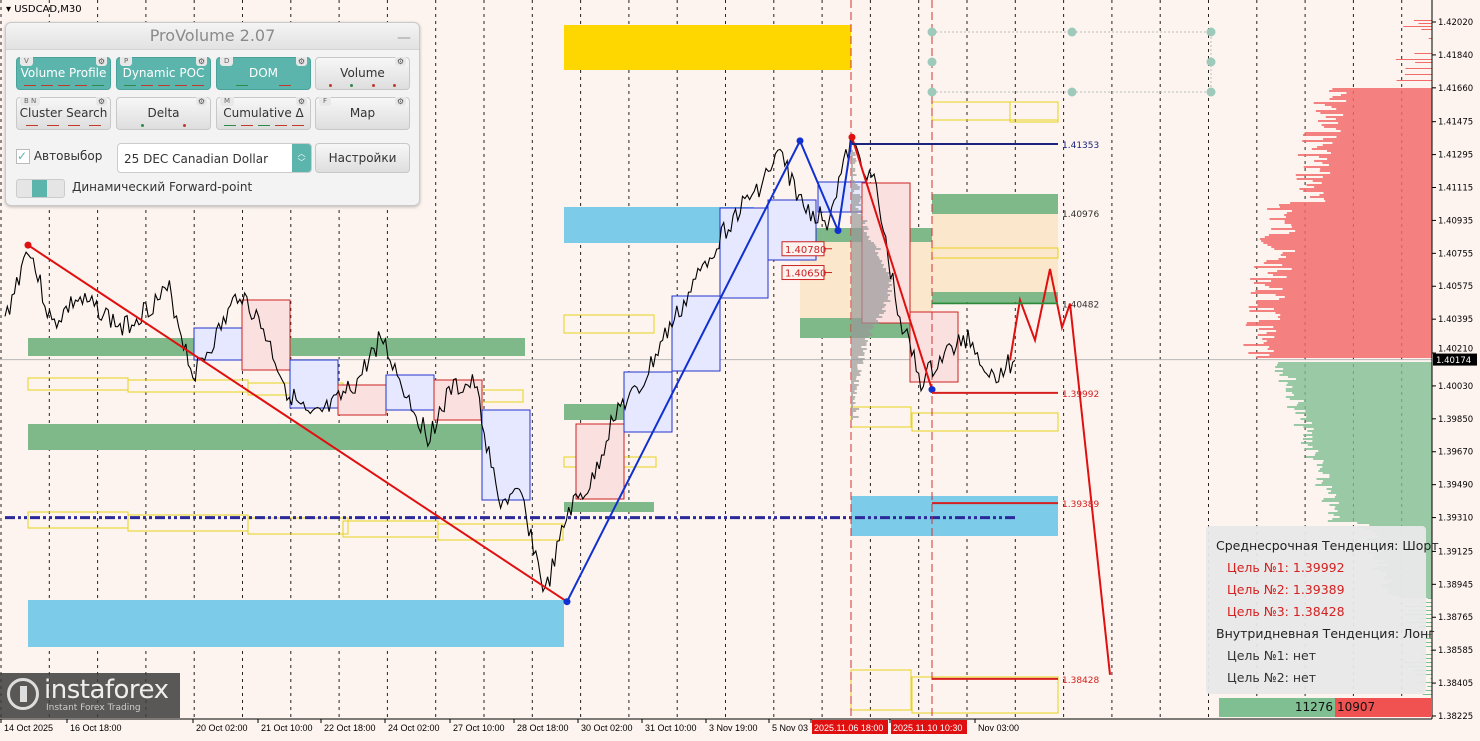 This screenshot has height=741, width=1480. What do you see at coordinates (301, 158) in the screenshot?
I see `spinner-arrows-icon: ︿ ﹀` at bounding box center [301, 158].